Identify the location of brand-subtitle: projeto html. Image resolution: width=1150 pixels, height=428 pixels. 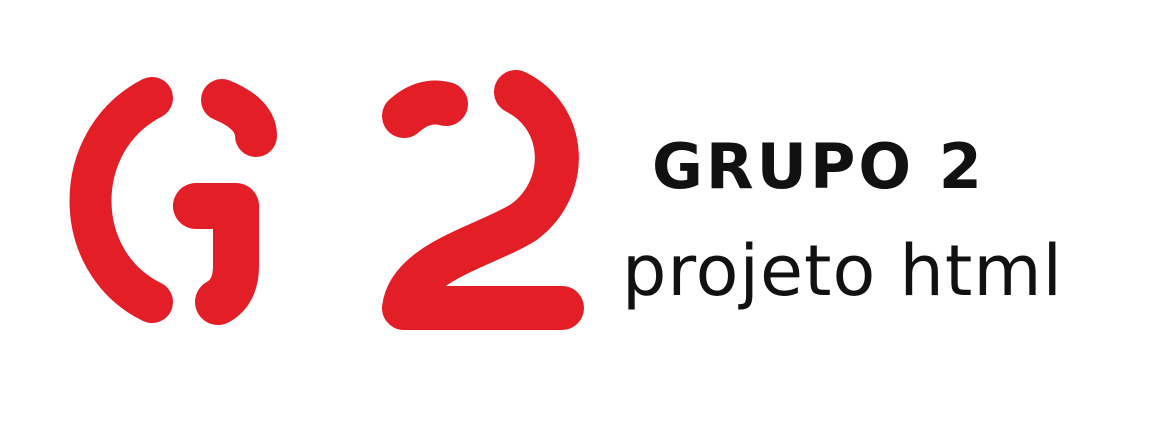
(842, 271).